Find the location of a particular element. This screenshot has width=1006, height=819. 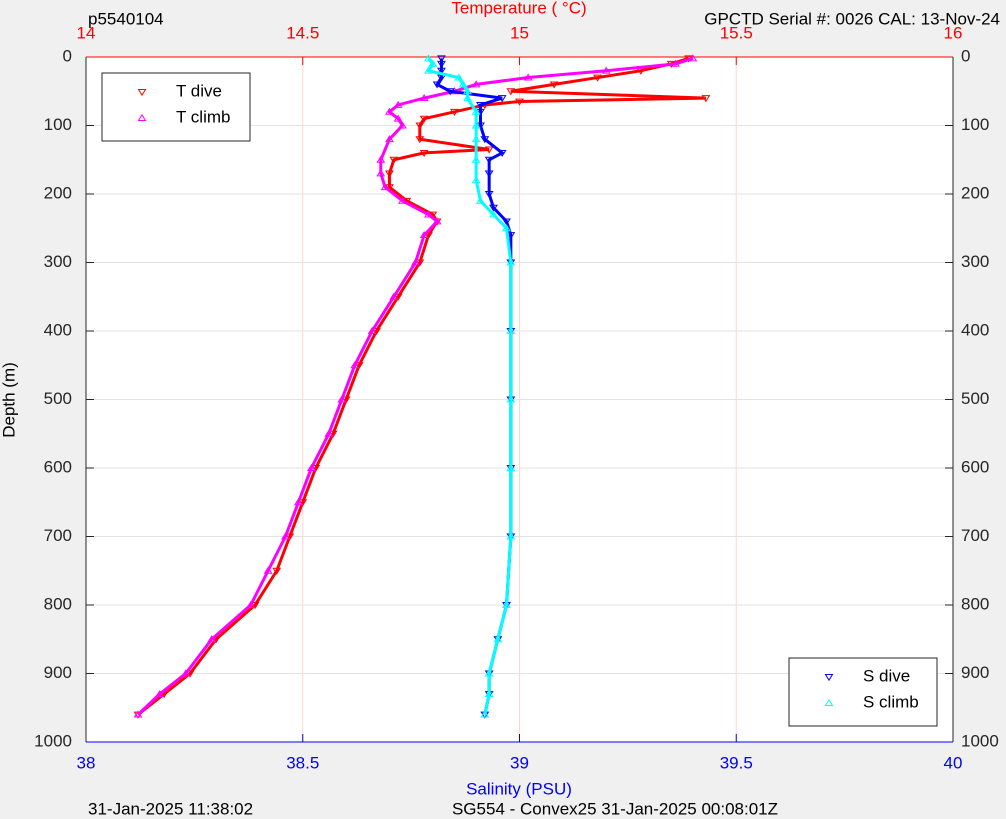

y-tick-label: 800 is located at coordinates (58, 603).